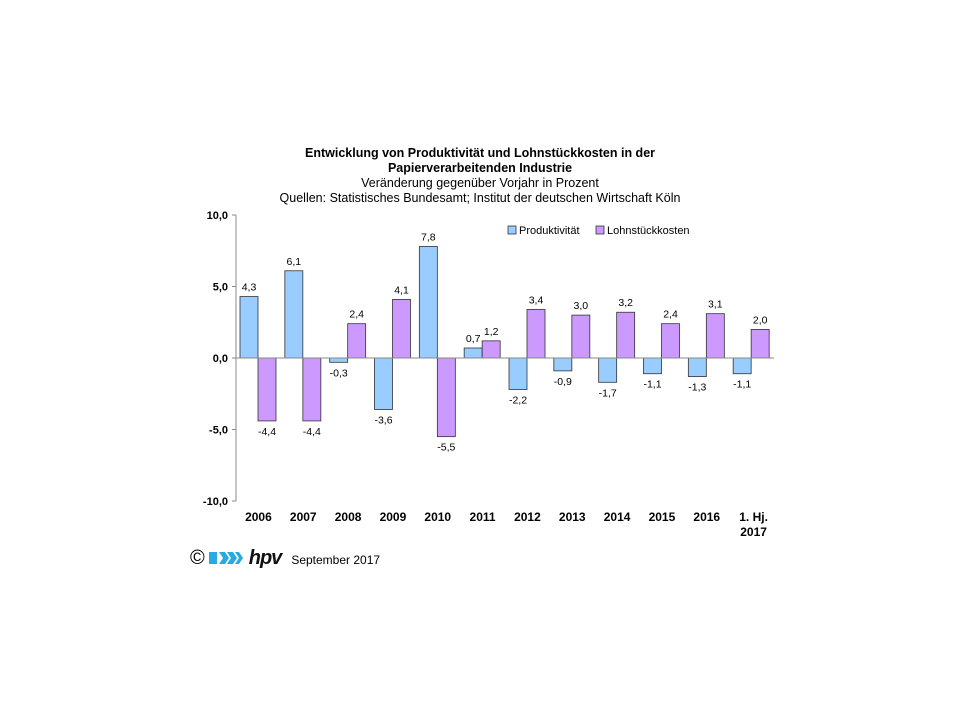 The width and height of the screenshot is (960, 720). What do you see at coordinates (220, 359) in the screenshot?
I see `y-tick-label: 0,0` at bounding box center [220, 359].